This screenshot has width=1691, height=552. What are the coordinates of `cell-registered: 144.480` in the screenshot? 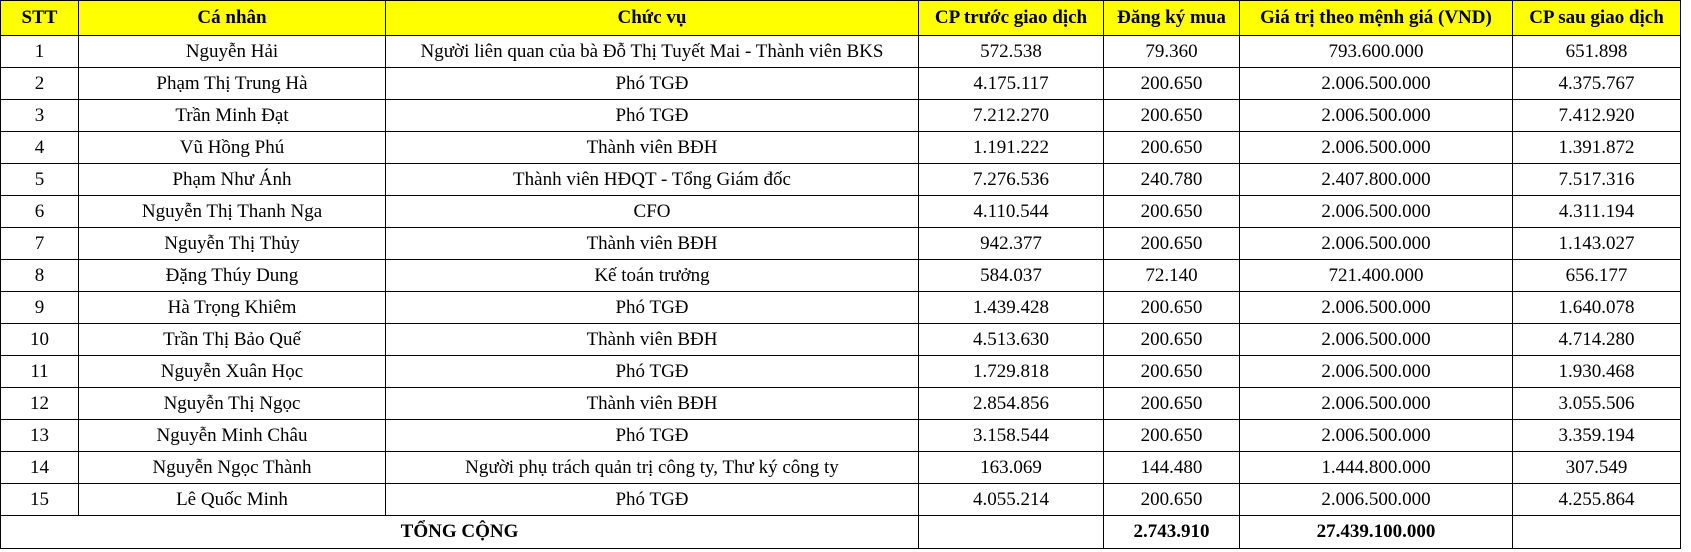 It's located at (1171, 467).